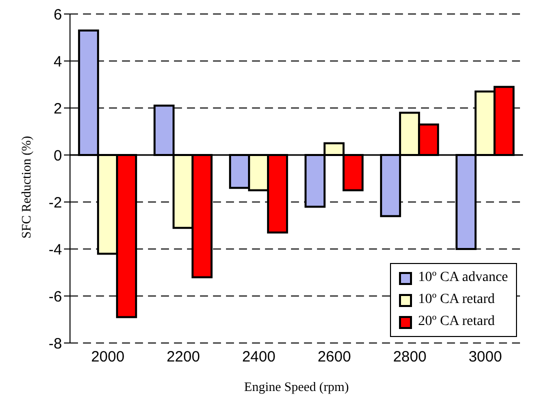 Image resolution: width=537 pixels, height=405 pixels. I want to click on y-tick-label: 4, so click(58, 61).